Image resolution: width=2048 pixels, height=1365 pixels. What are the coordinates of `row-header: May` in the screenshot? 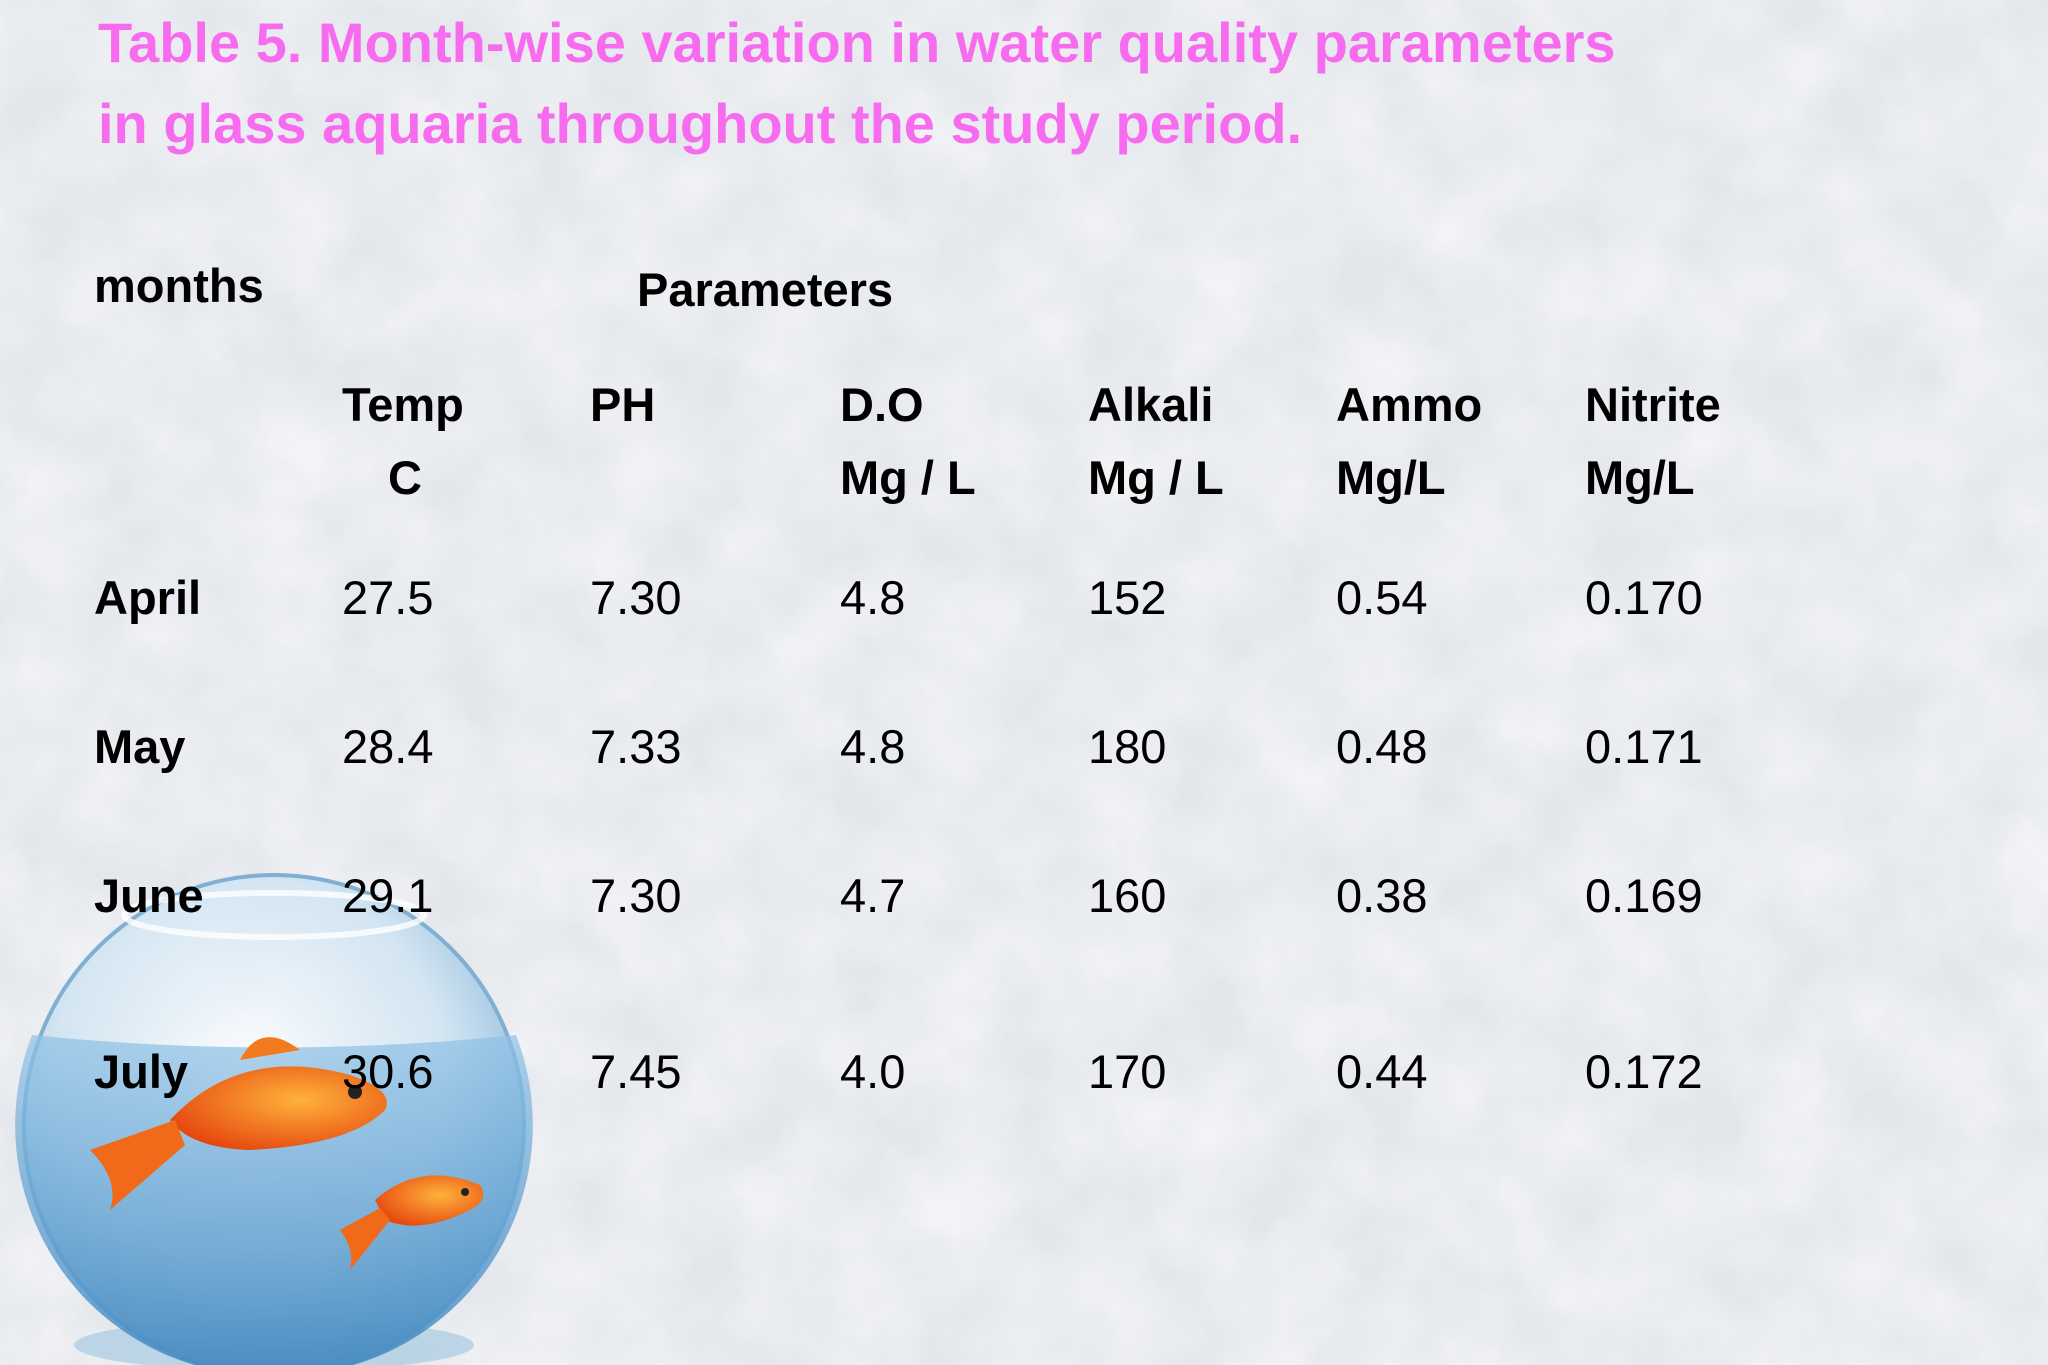 It's located at (139, 746).